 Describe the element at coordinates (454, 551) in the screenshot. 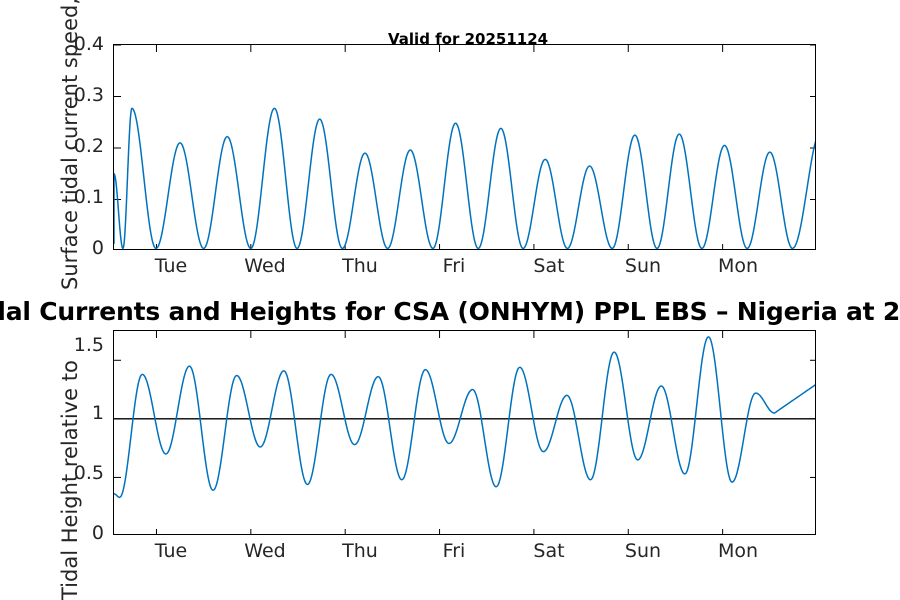

I see `bottom-xtick-fri: Fri` at that location.